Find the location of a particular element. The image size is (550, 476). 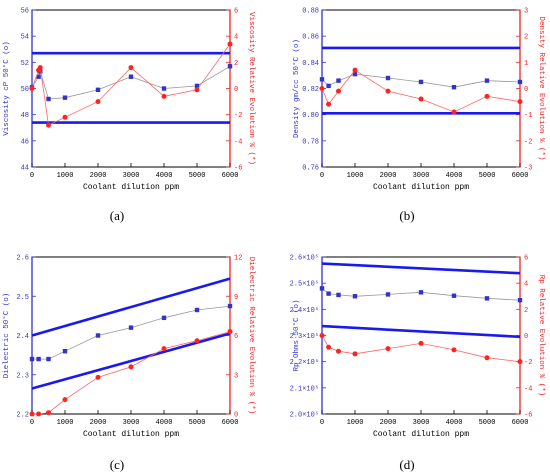

right-tick-label: 4 is located at coordinates (526, 285).